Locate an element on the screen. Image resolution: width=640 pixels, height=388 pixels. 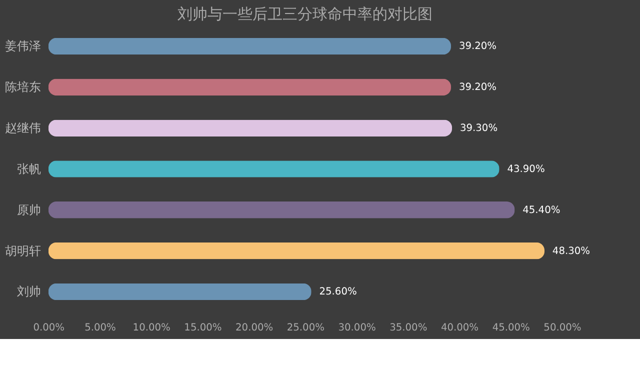
data-label: 43.90% is located at coordinates (526, 169).